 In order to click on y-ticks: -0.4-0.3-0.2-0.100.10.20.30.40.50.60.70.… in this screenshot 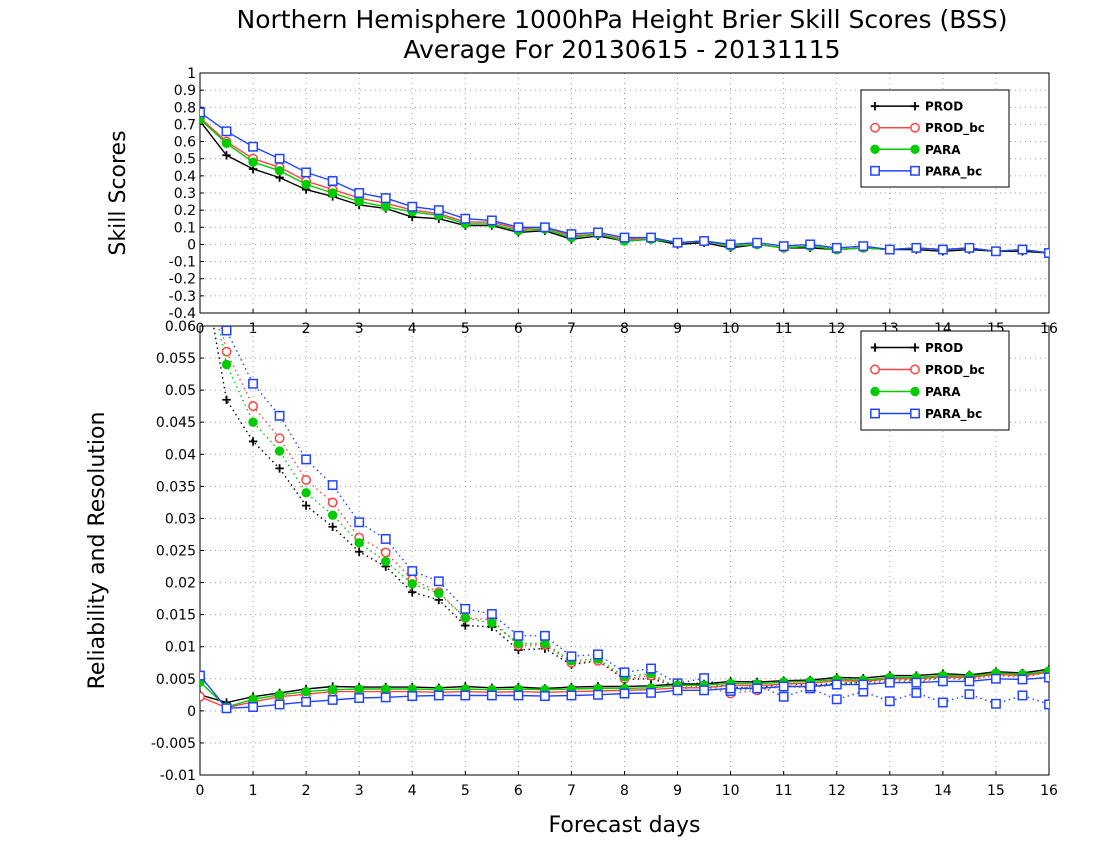, I will do `click(186, 194)`.